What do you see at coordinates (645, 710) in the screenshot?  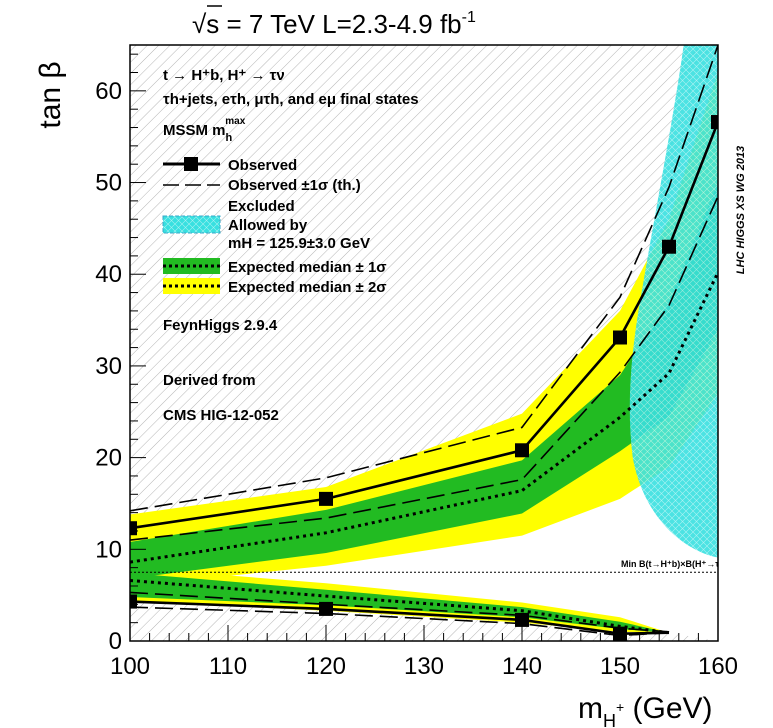 I see `x-axis-label: mH+ (GeV)` at bounding box center [645, 710].